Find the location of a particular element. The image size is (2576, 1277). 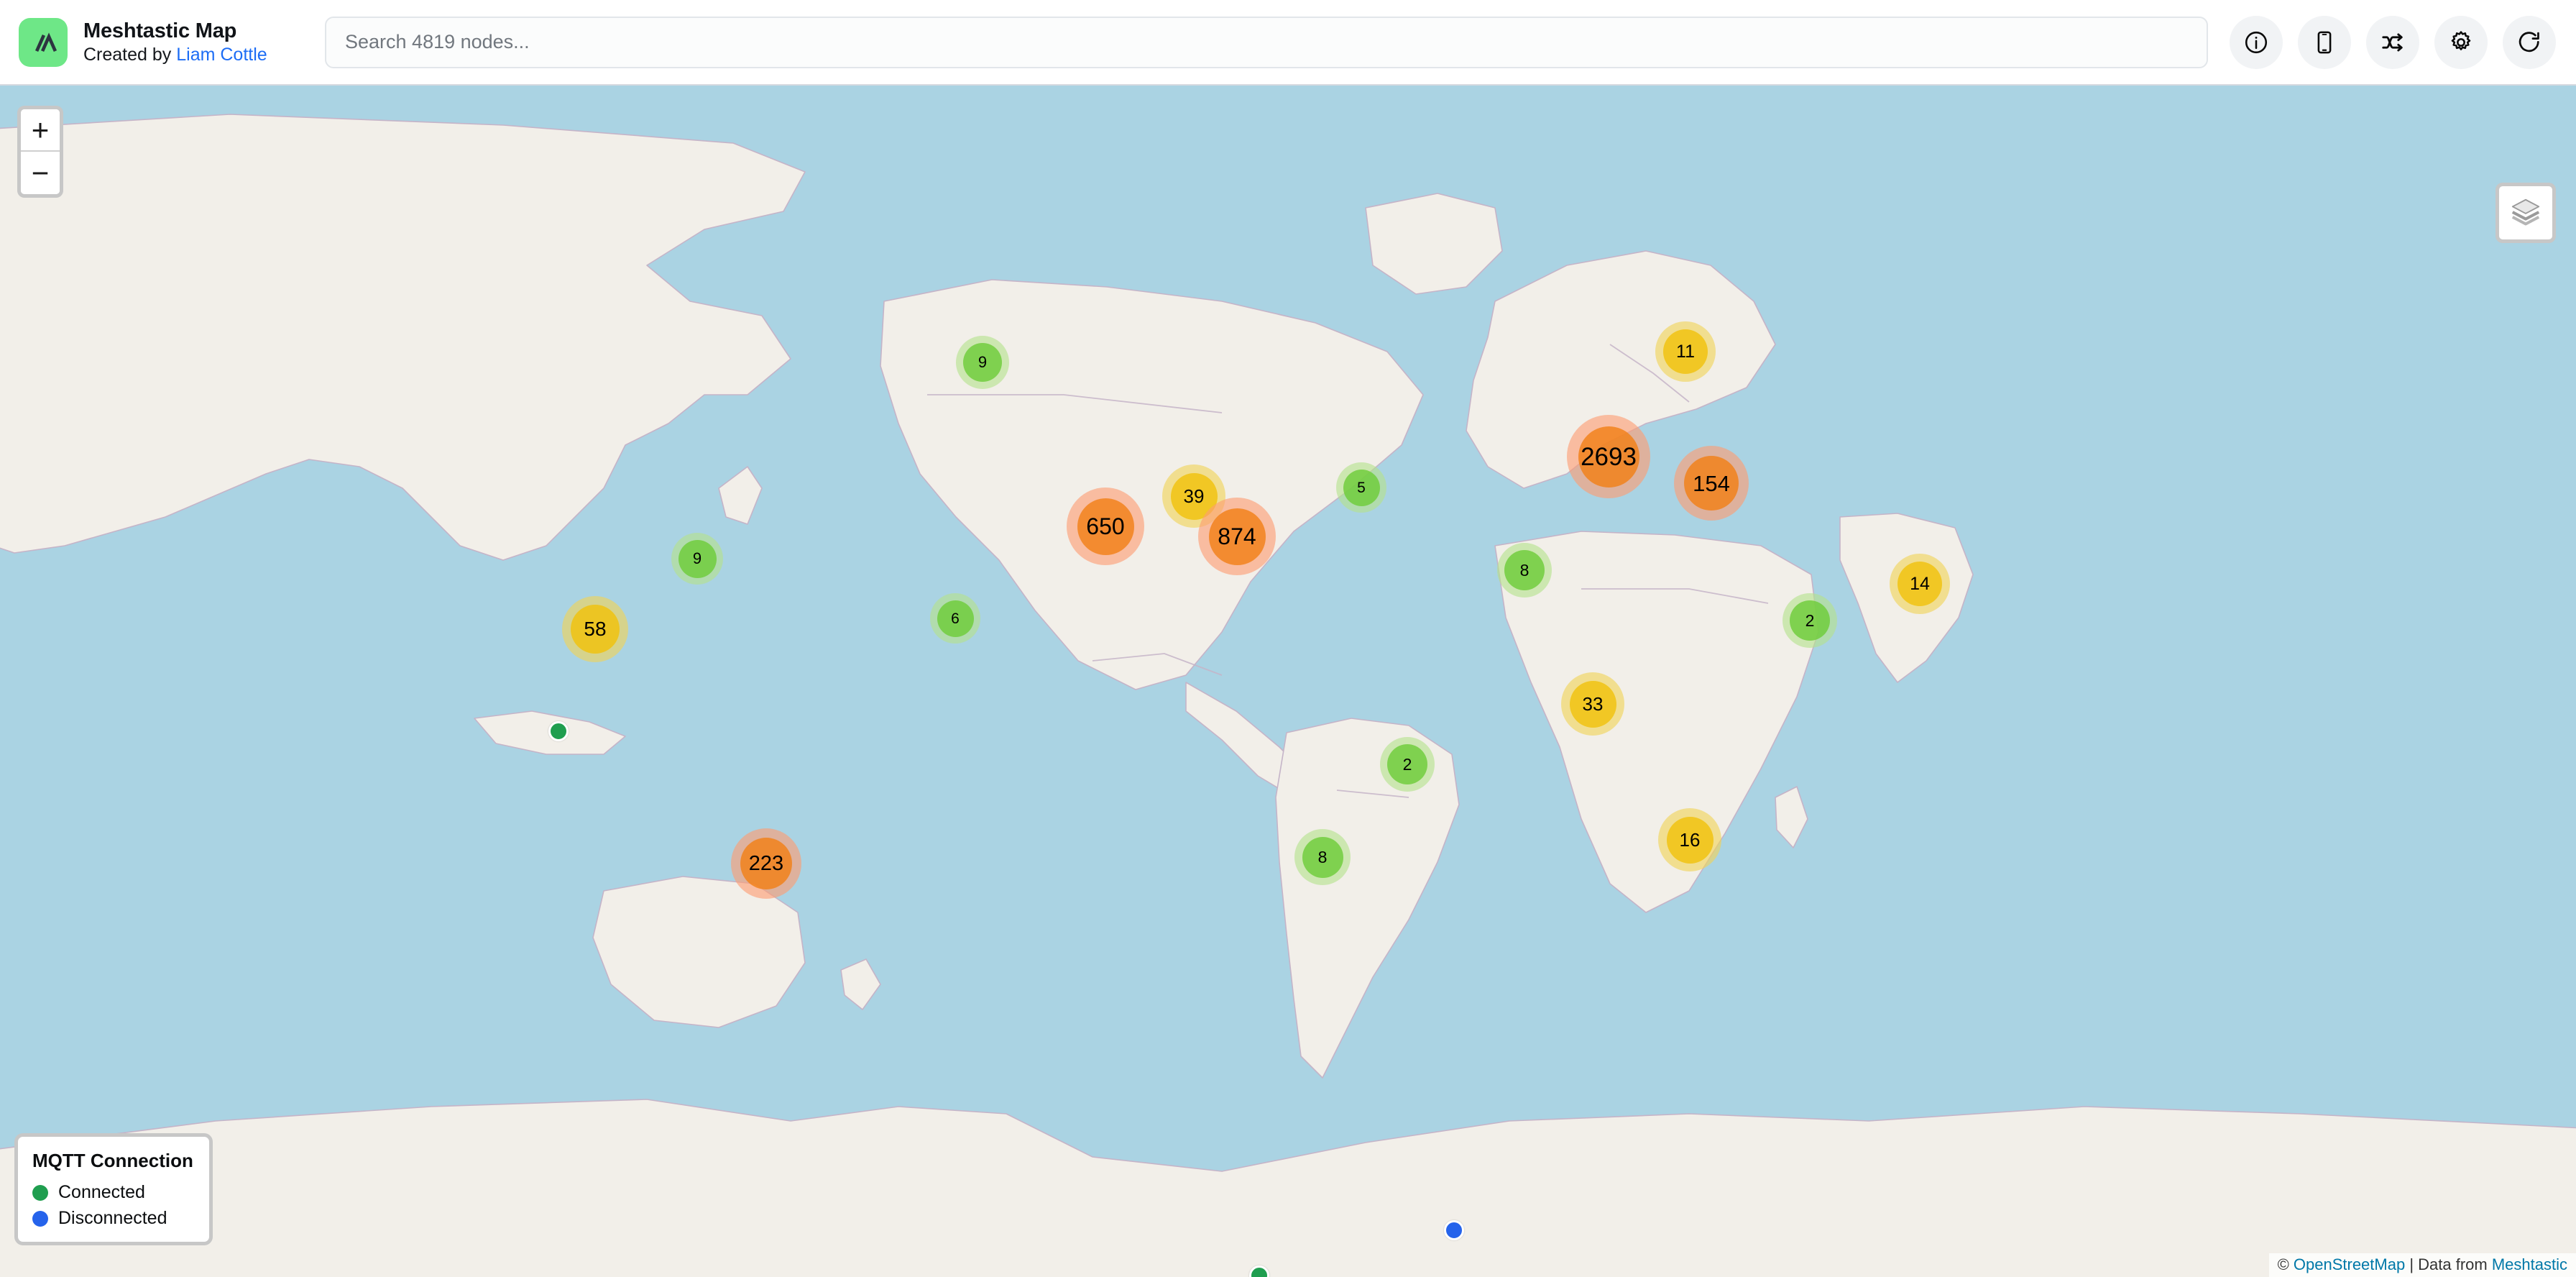

cluster-marker: 2693 is located at coordinates (1608, 456).